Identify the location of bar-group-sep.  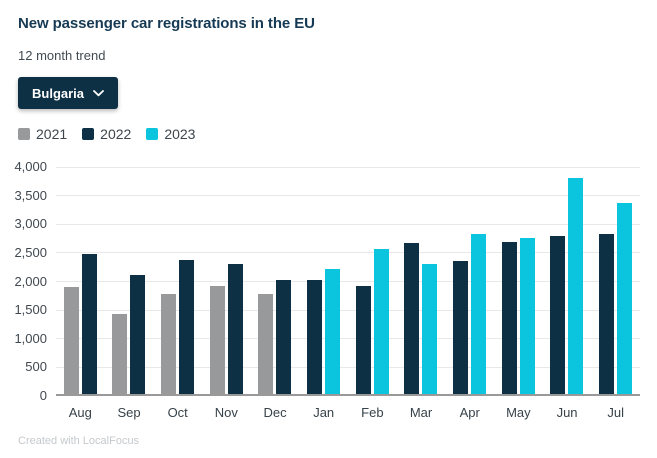
(129, 281).